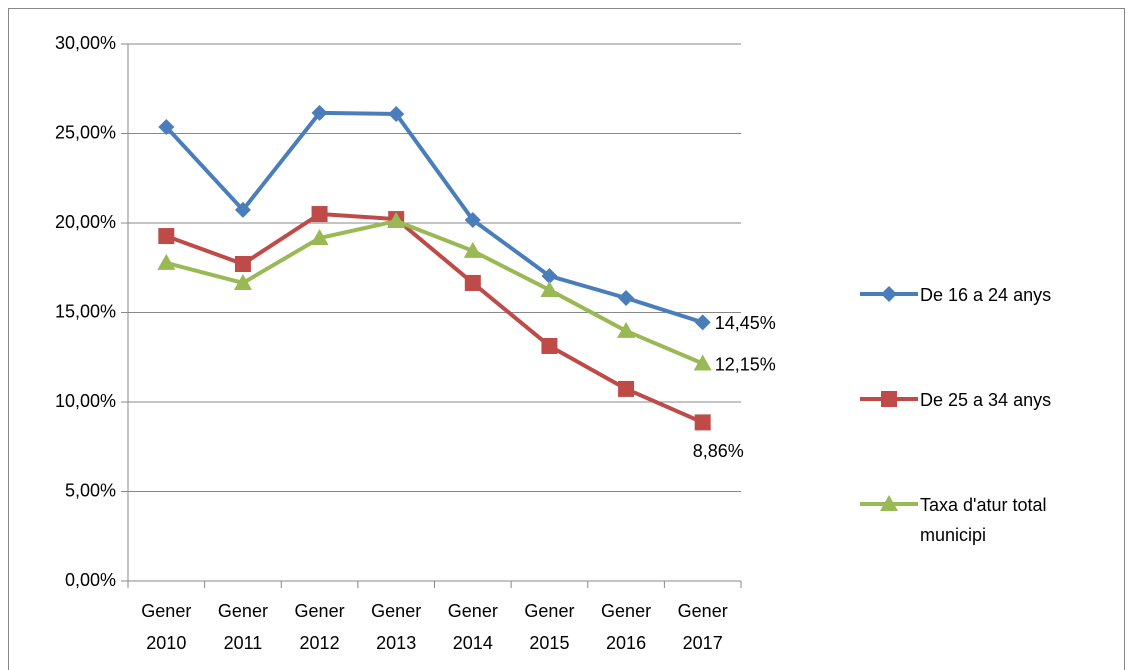  I want to click on x-tick-label: Gener 2010, so click(166, 627).